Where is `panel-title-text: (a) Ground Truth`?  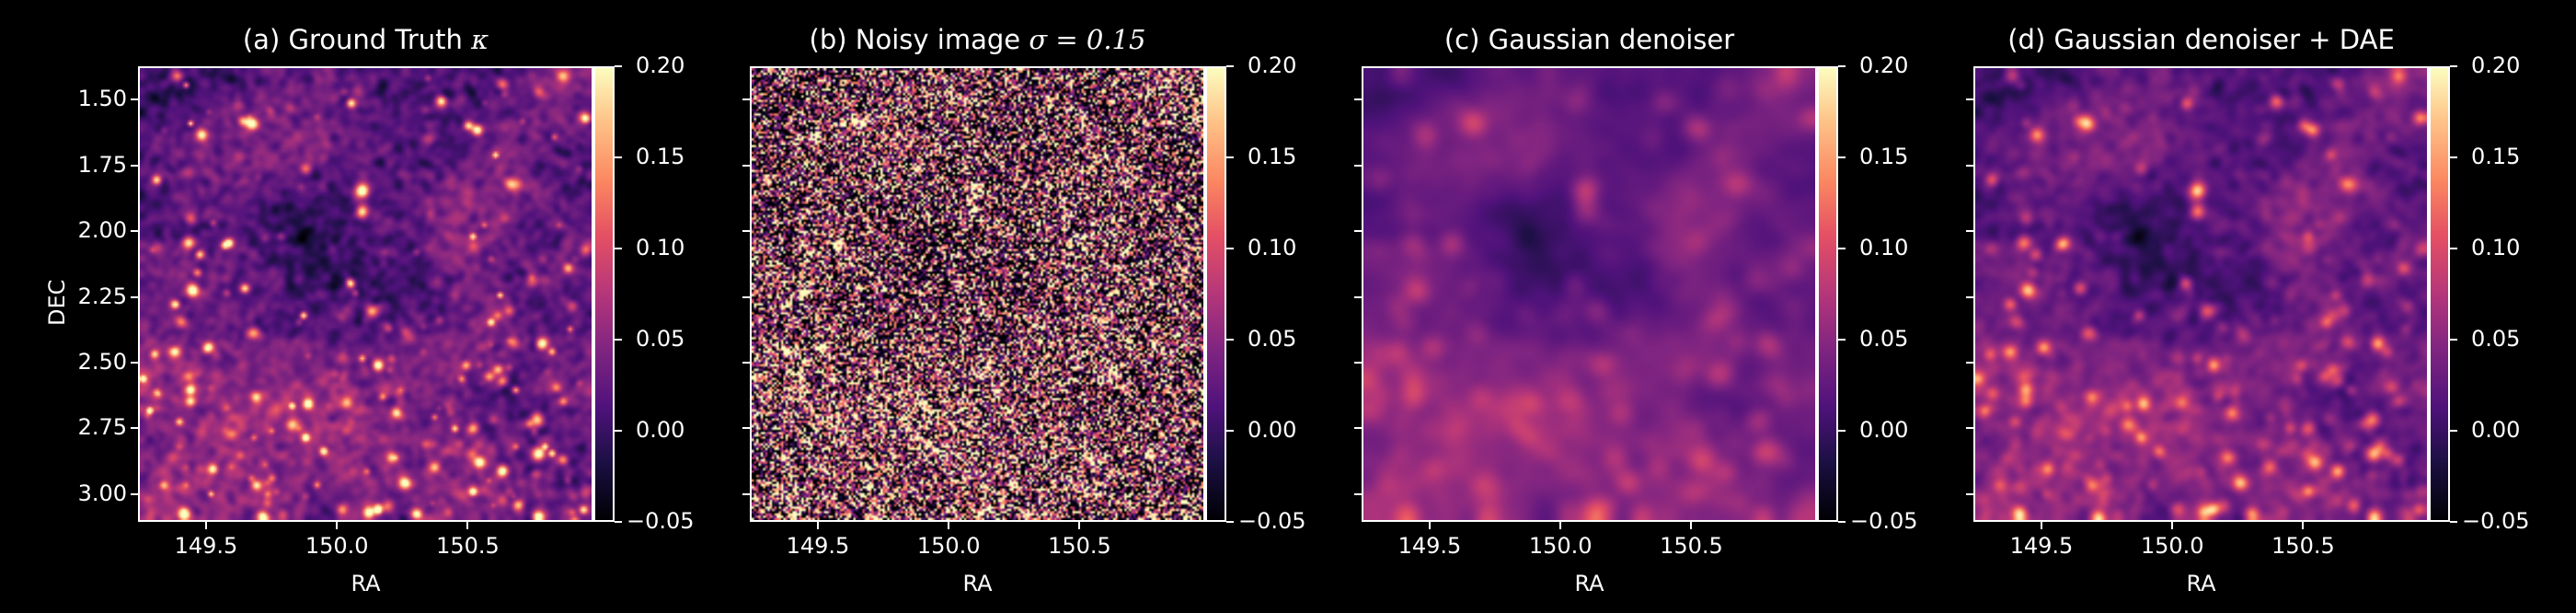 panel-title-text: (a) Ground Truth is located at coordinates (357, 39).